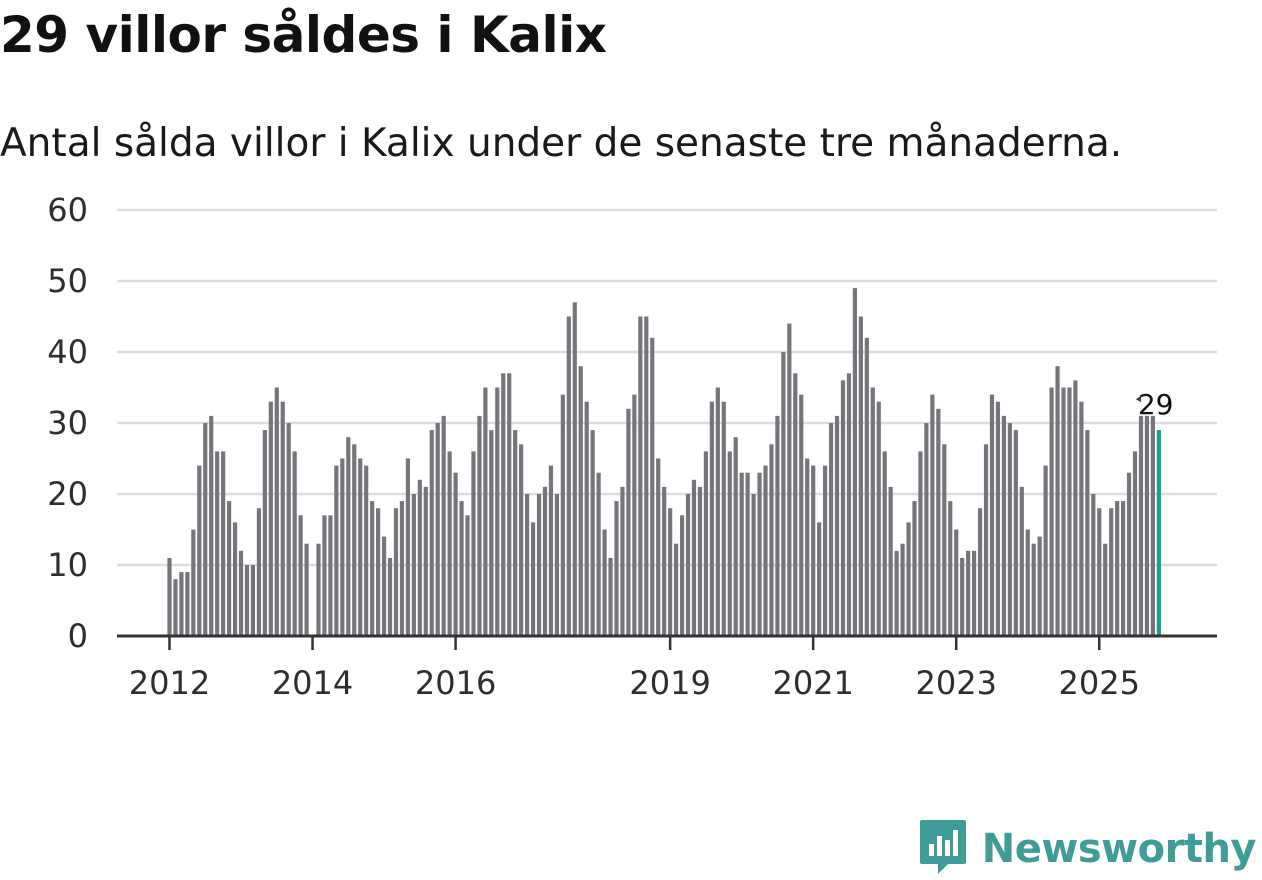  I want to click on y-tick-label: 40, so click(67, 352).